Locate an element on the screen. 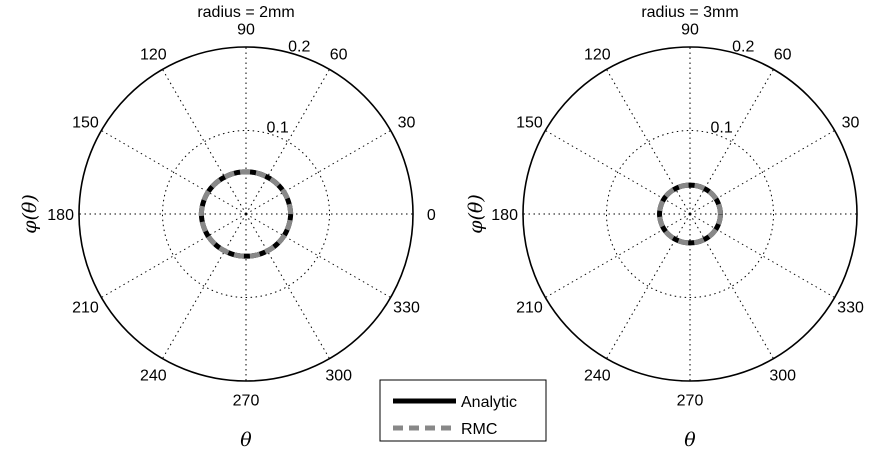 Image resolution: width=870 pixels, height=457 pixels. legend: Analytic RMC is located at coordinates (463, 410).